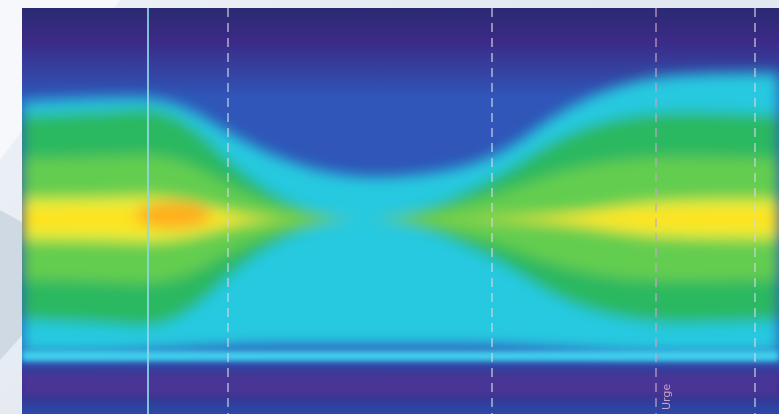 The width and height of the screenshot is (779, 414). Describe the element at coordinates (173, 215) in the screenshot. I see `hotspot` at that location.